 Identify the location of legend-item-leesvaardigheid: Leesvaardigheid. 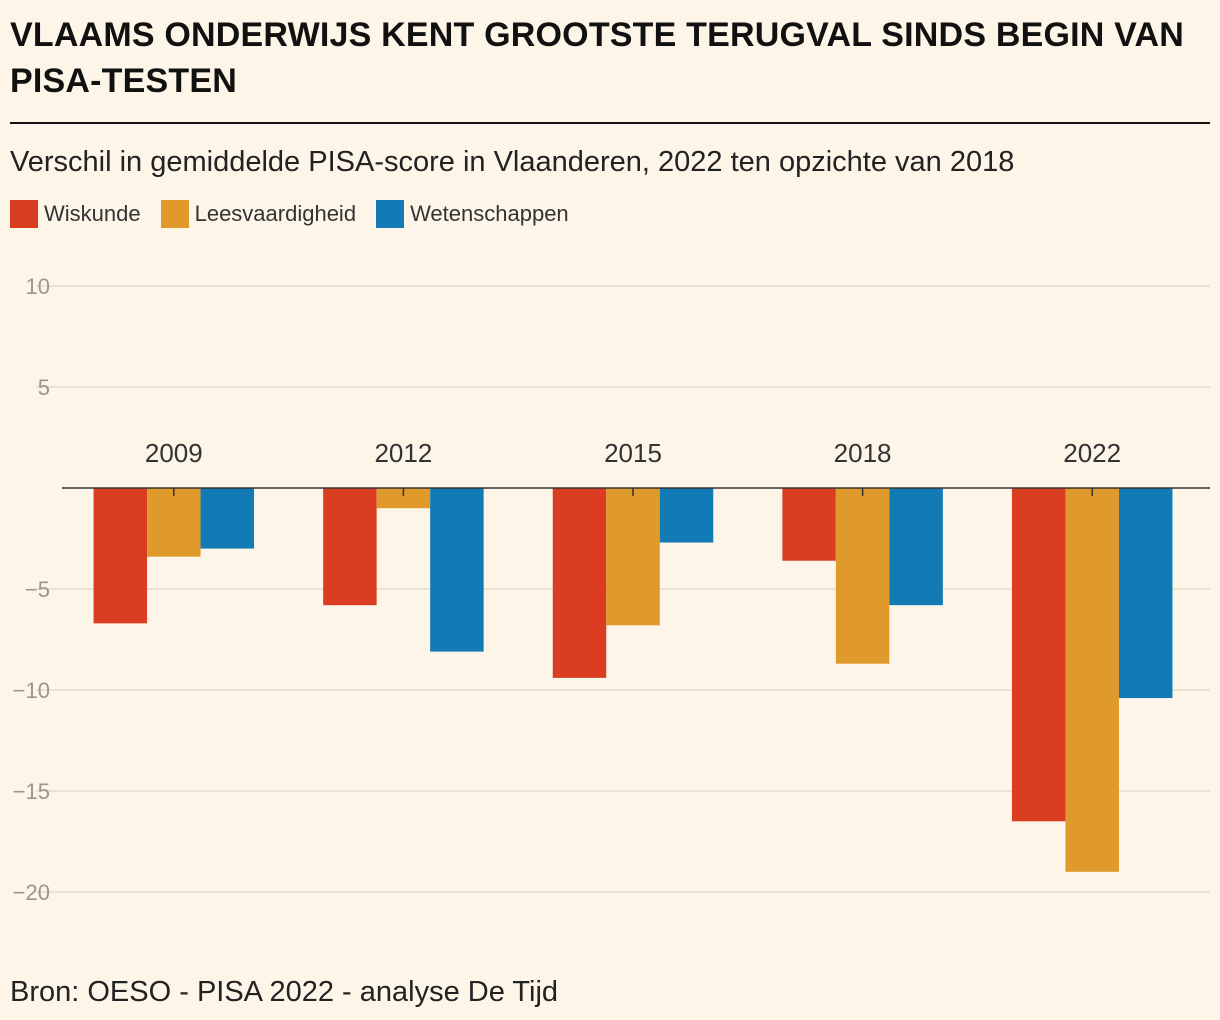
(258, 214).